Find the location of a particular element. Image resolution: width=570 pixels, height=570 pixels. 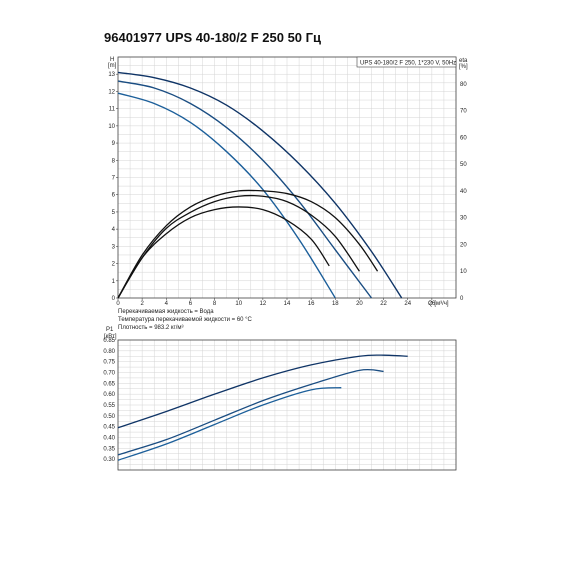

x-tick-label: 10 is located at coordinates (238, 304).